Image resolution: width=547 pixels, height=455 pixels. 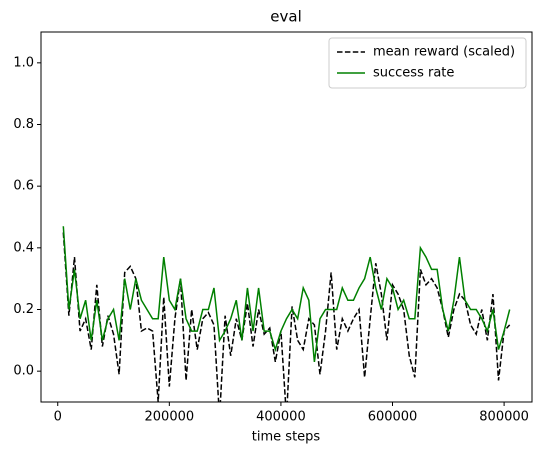 I want to click on y-tick-label: 0.6, so click(x=23, y=186).